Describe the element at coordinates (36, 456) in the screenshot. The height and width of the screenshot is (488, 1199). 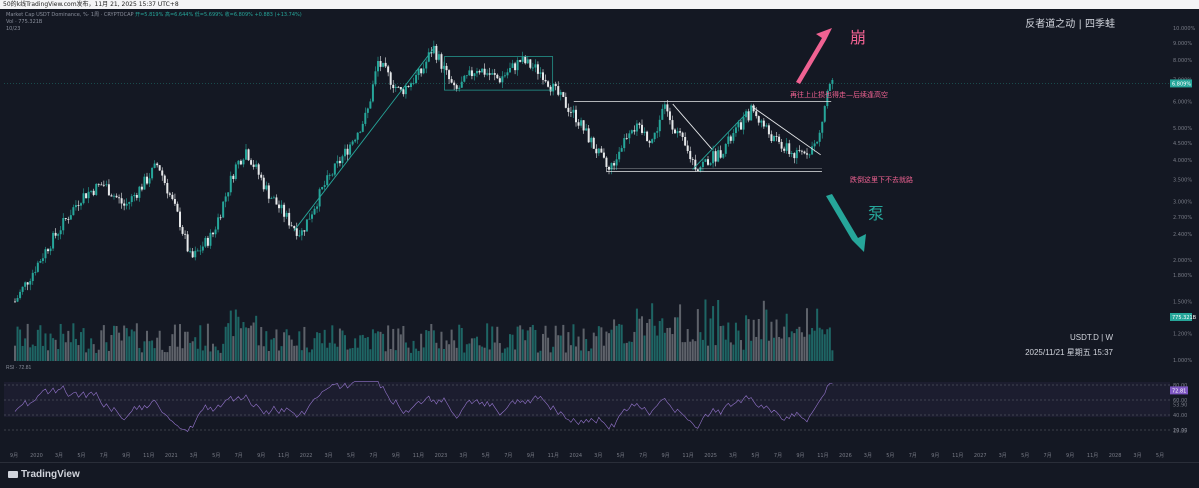
I see `time-tick-label: 2020` at that location.